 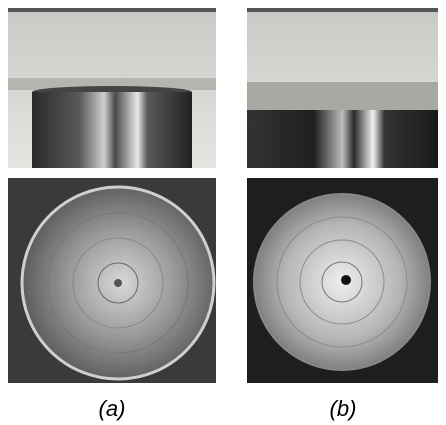 What do you see at coordinates (112, 408) in the screenshot?
I see `panel-label: (a)` at bounding box center [112, 408].